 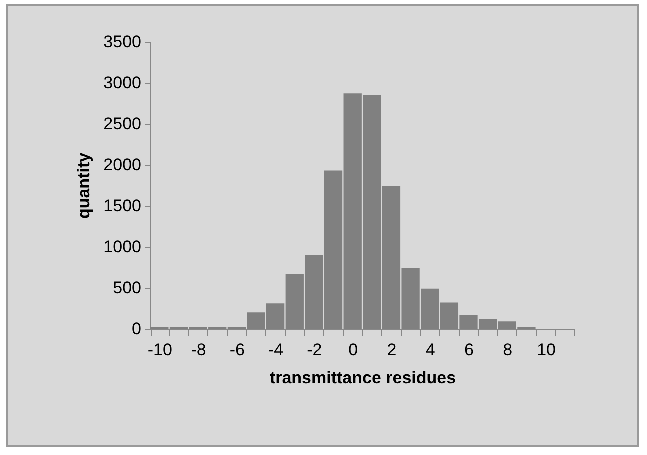 I want to click on y-tick-label: 2500, so click(x=123, y=124).